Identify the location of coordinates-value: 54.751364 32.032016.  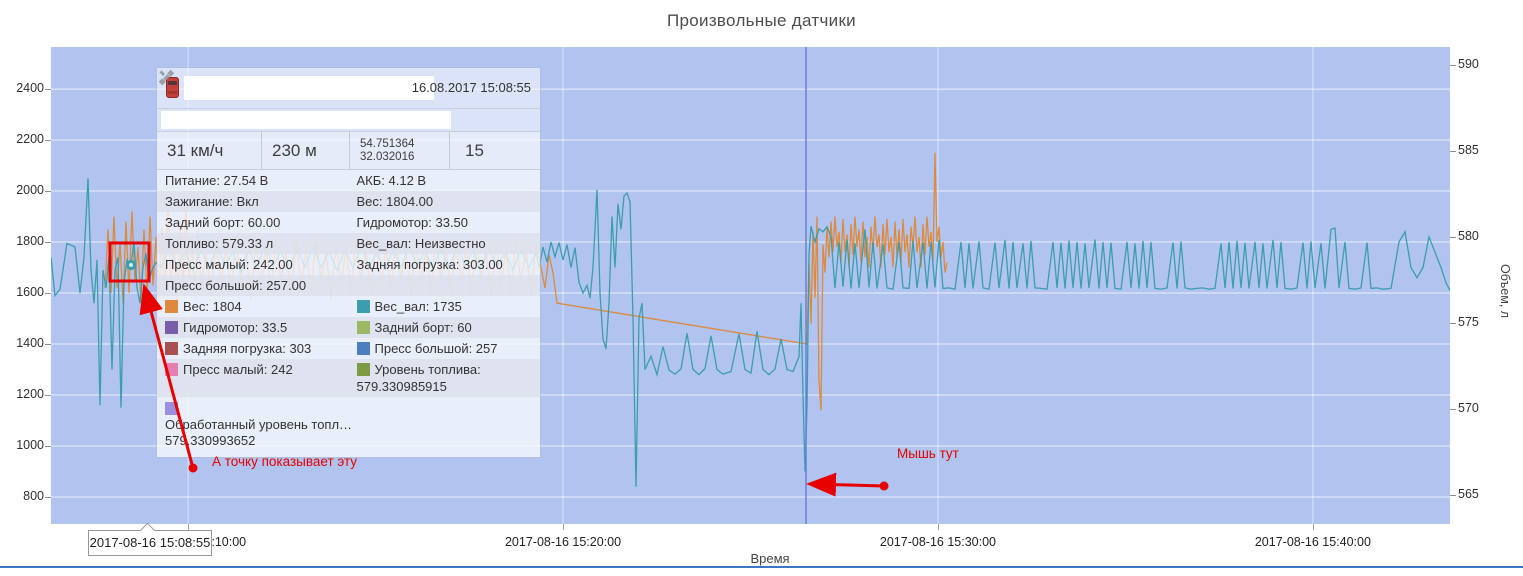
(387, 151).